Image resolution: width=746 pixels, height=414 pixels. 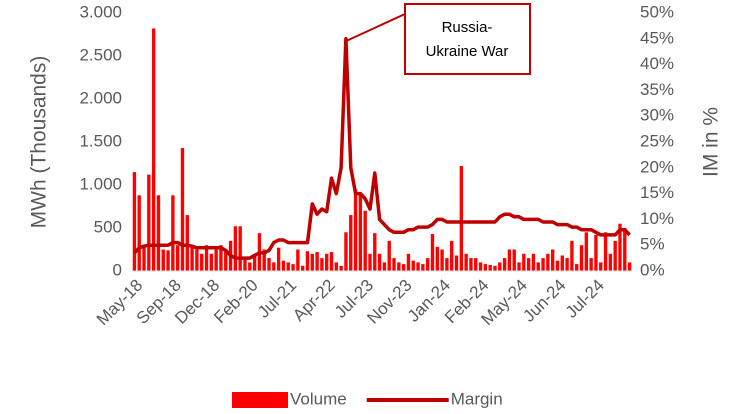 I want to click on annotation-text: Ukraine War, so click(x=467, y=51).